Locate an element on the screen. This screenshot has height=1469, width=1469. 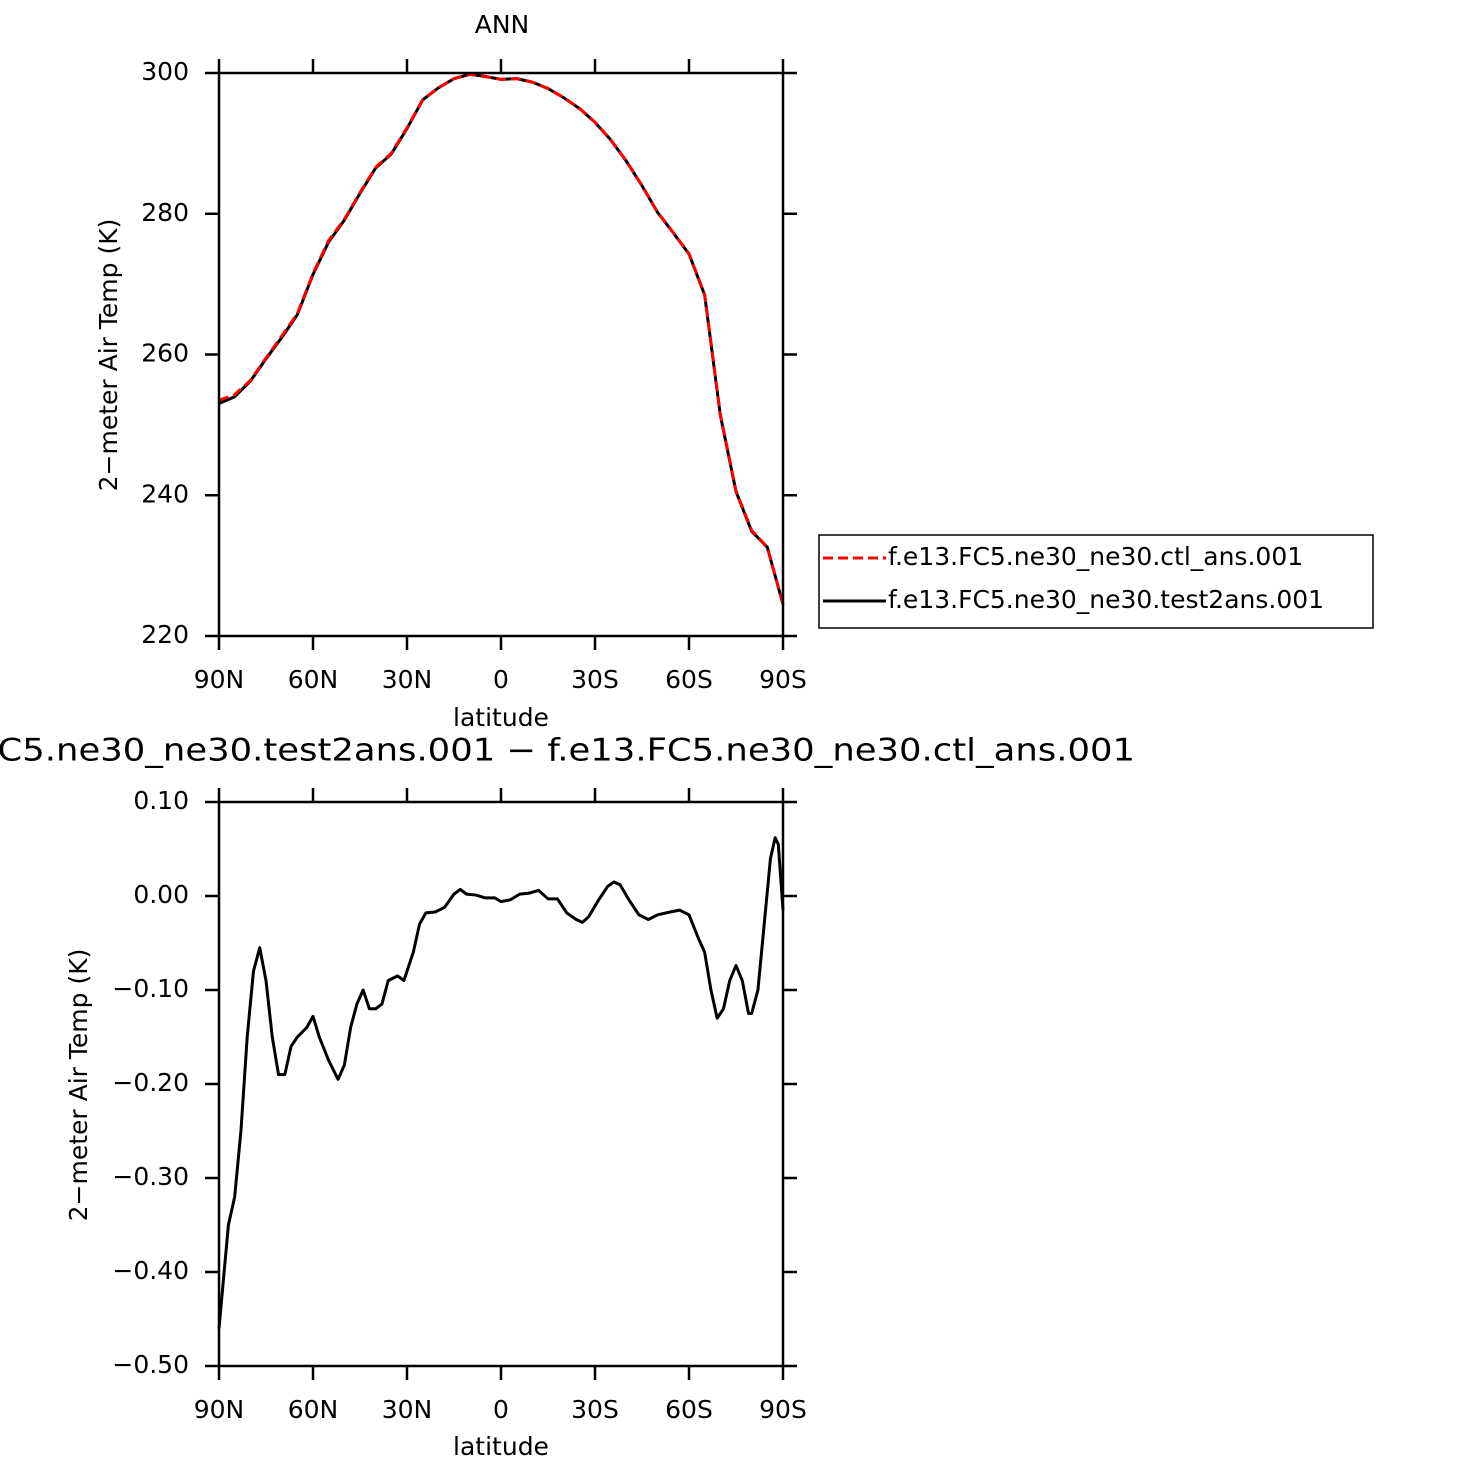
y-tick-label: 0.00 is located at coordinates (161, 894).